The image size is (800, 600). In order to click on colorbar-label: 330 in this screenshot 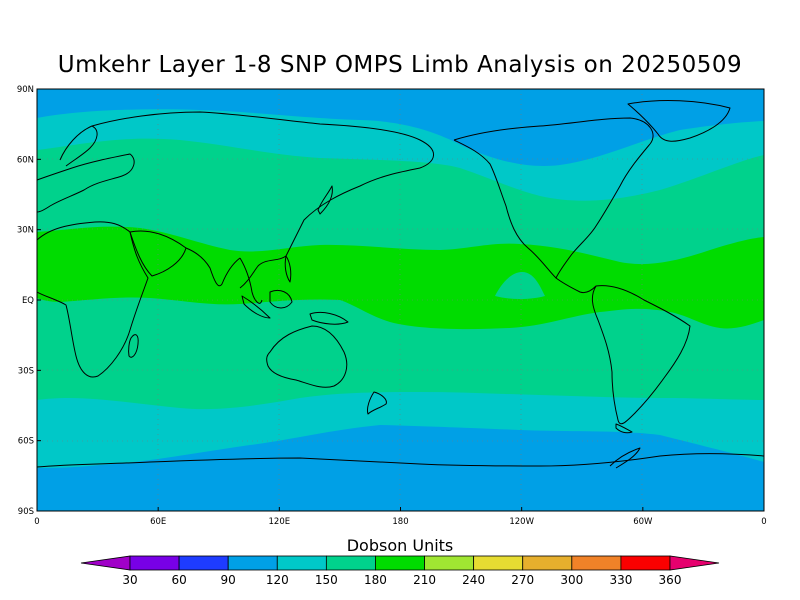, I will do `click(620, 580)`.